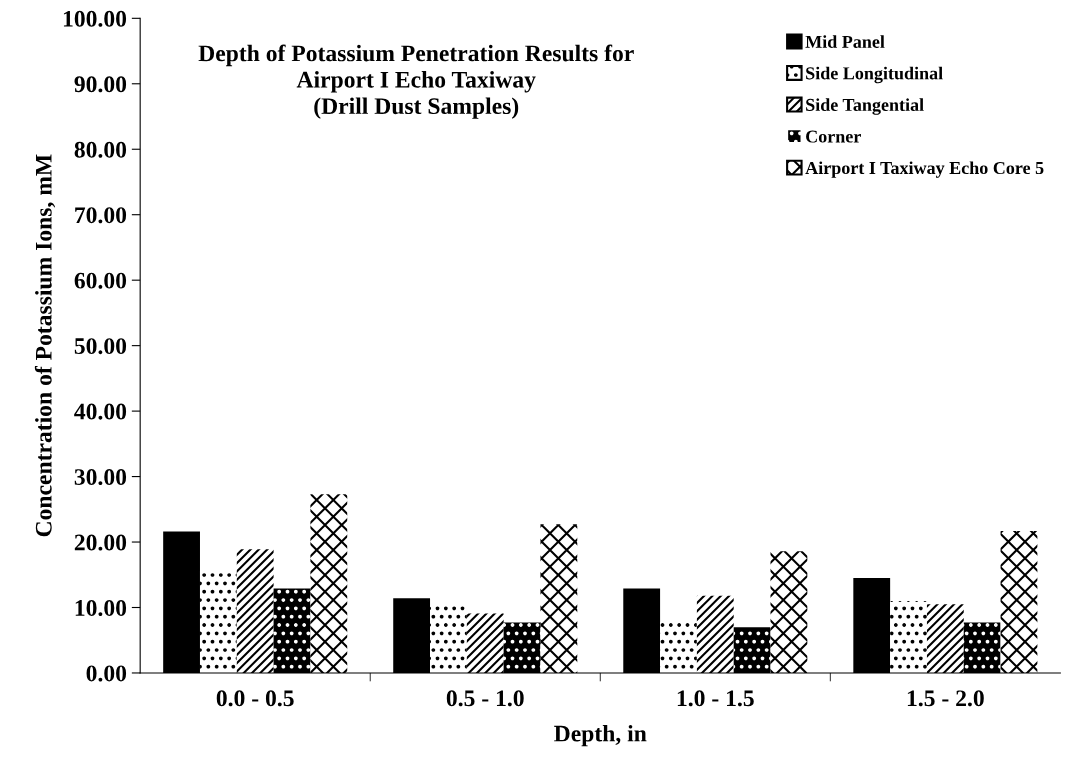 This screenshot has width=1070, height=763. I want to click on y-tick-label: 10.00, so click(101, 608).